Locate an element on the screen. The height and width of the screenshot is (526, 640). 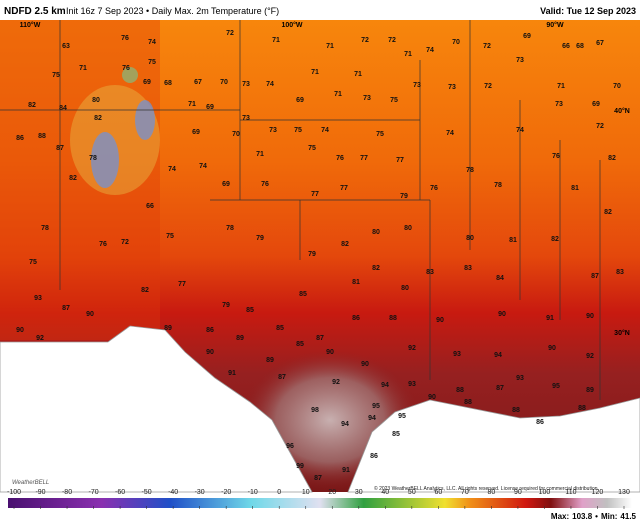
grid-label: 110°W is located at coordinates (30, 25).